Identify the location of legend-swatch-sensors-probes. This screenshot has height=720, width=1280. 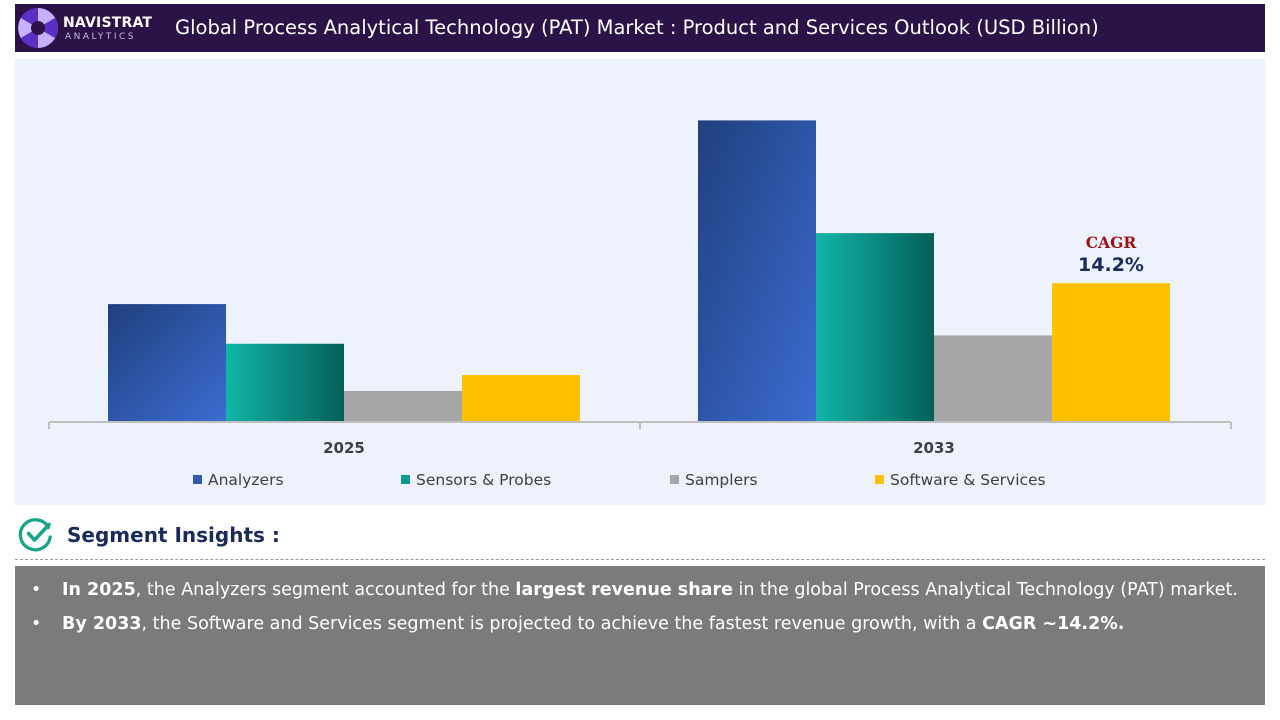
(405, 479).